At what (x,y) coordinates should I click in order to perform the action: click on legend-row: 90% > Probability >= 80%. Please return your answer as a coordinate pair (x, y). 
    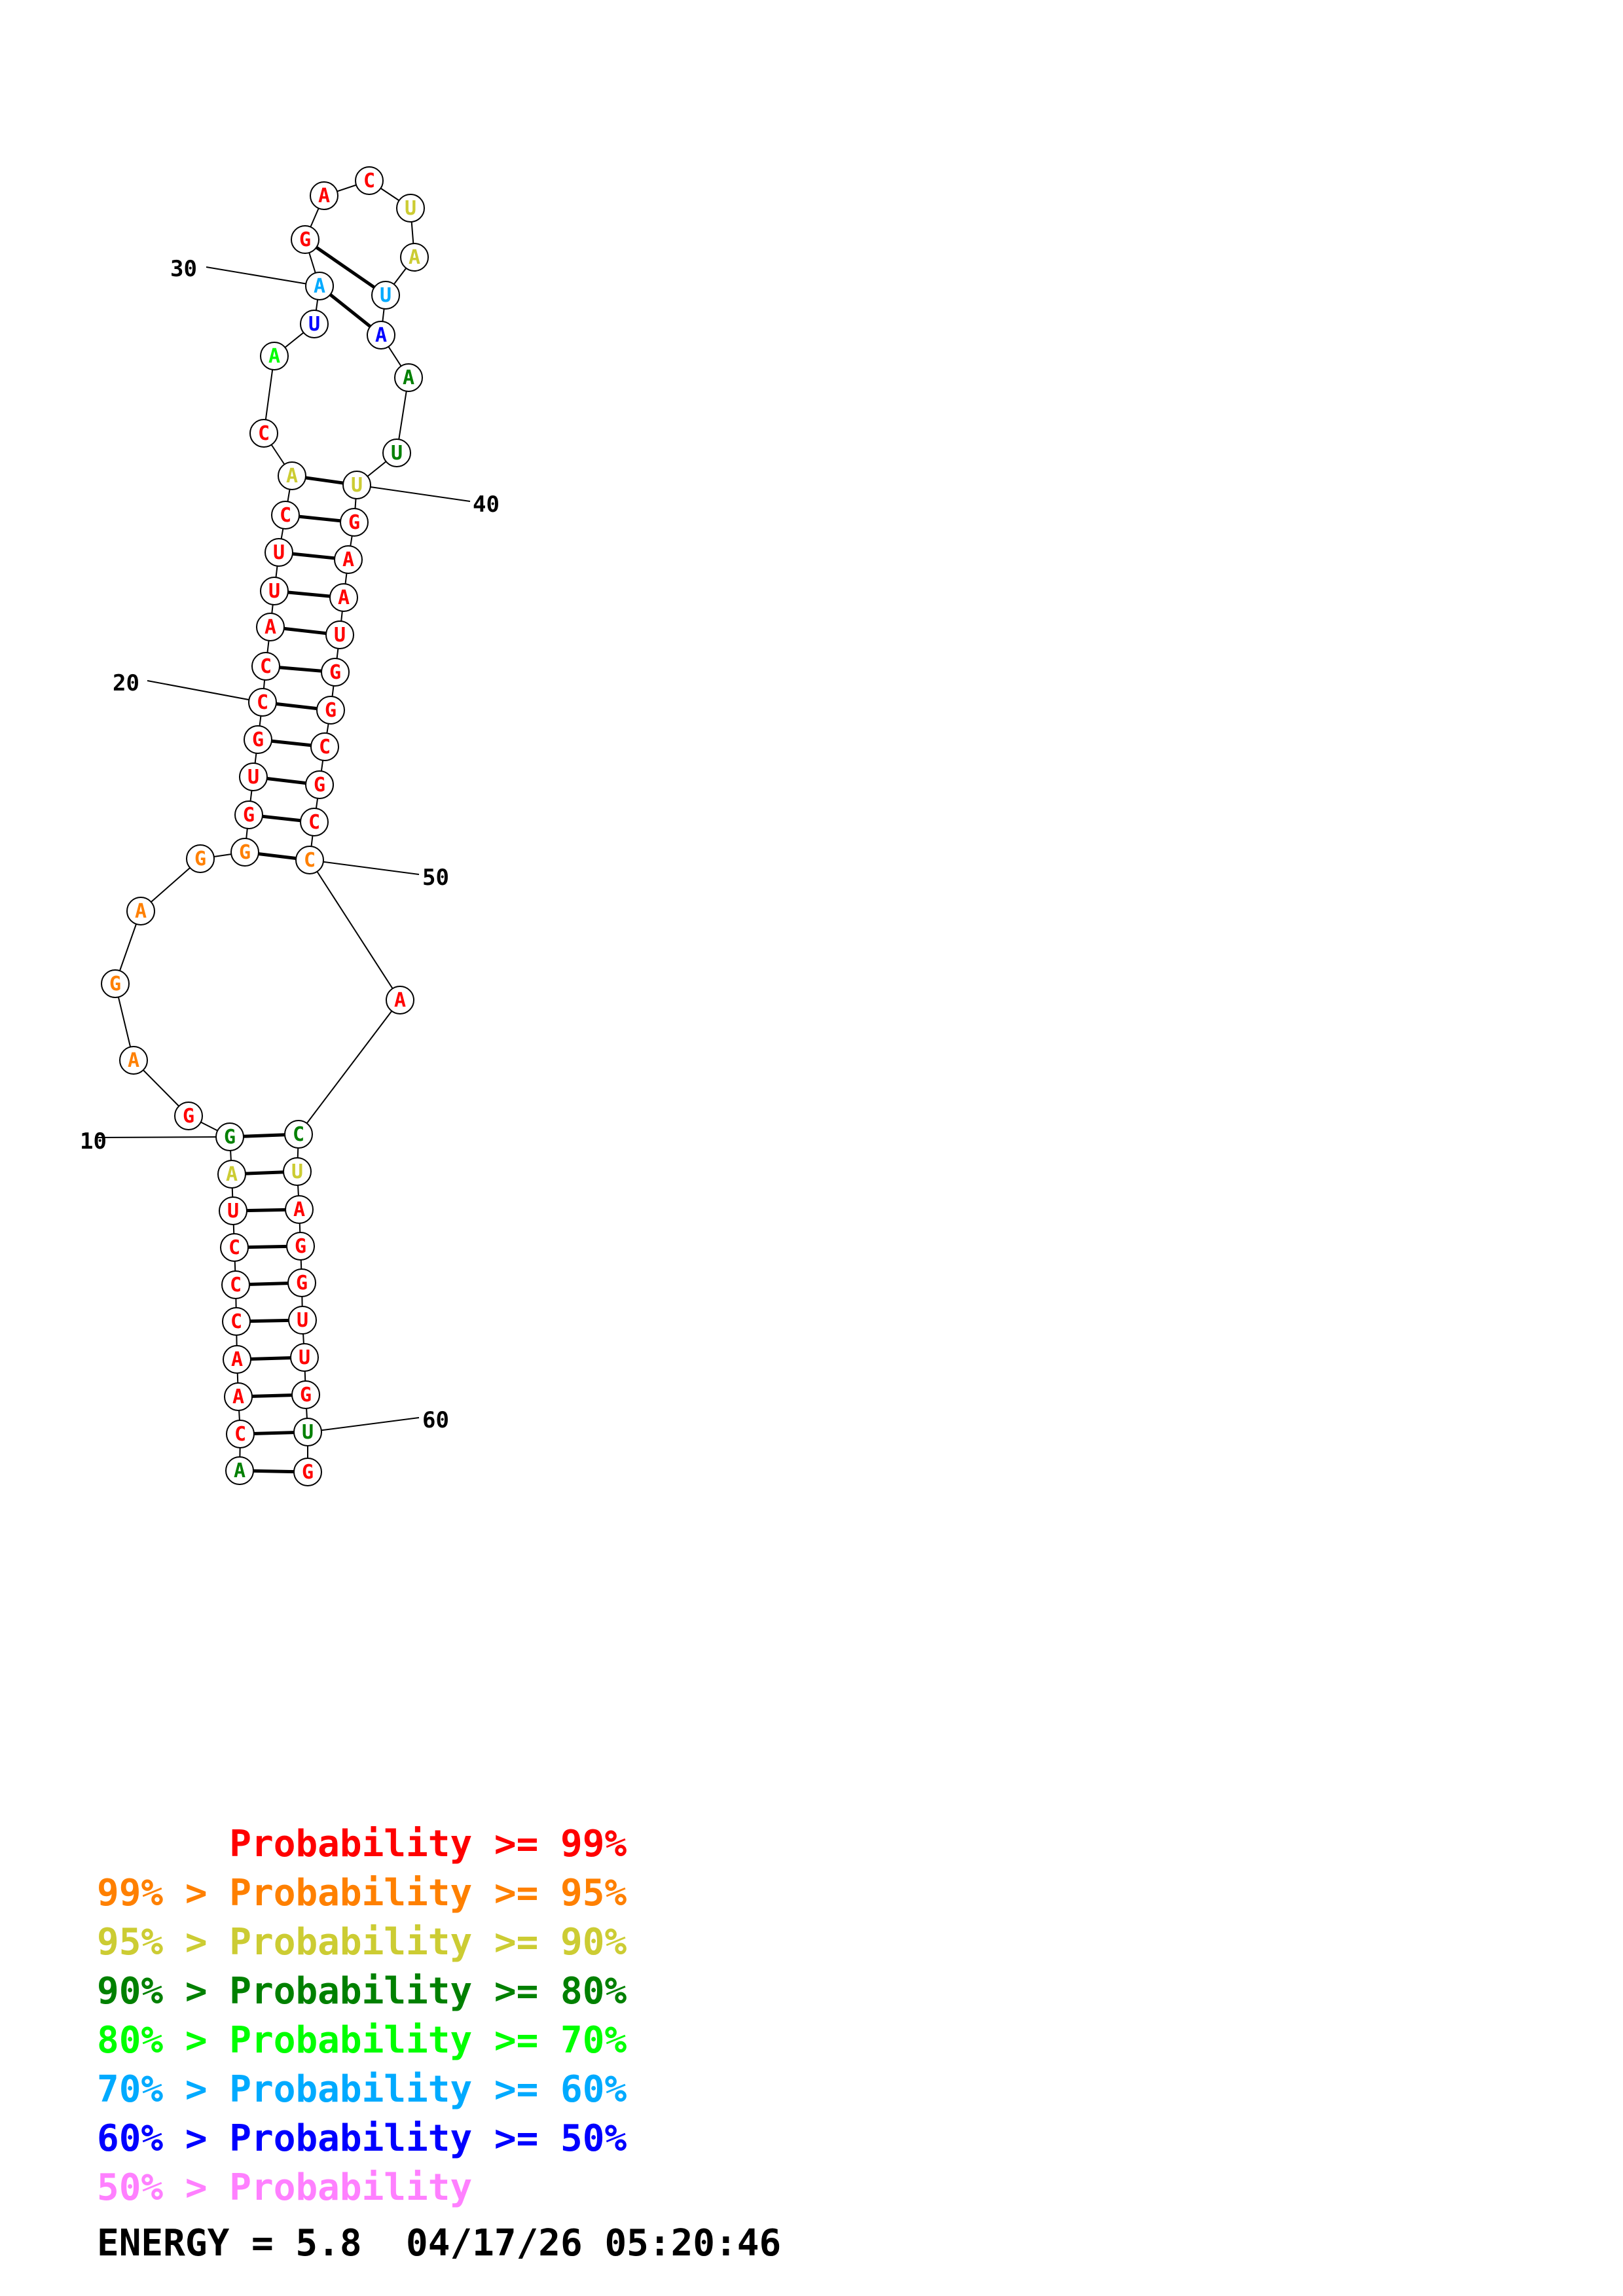
    Looking at the image, I should click on (362, 1991).